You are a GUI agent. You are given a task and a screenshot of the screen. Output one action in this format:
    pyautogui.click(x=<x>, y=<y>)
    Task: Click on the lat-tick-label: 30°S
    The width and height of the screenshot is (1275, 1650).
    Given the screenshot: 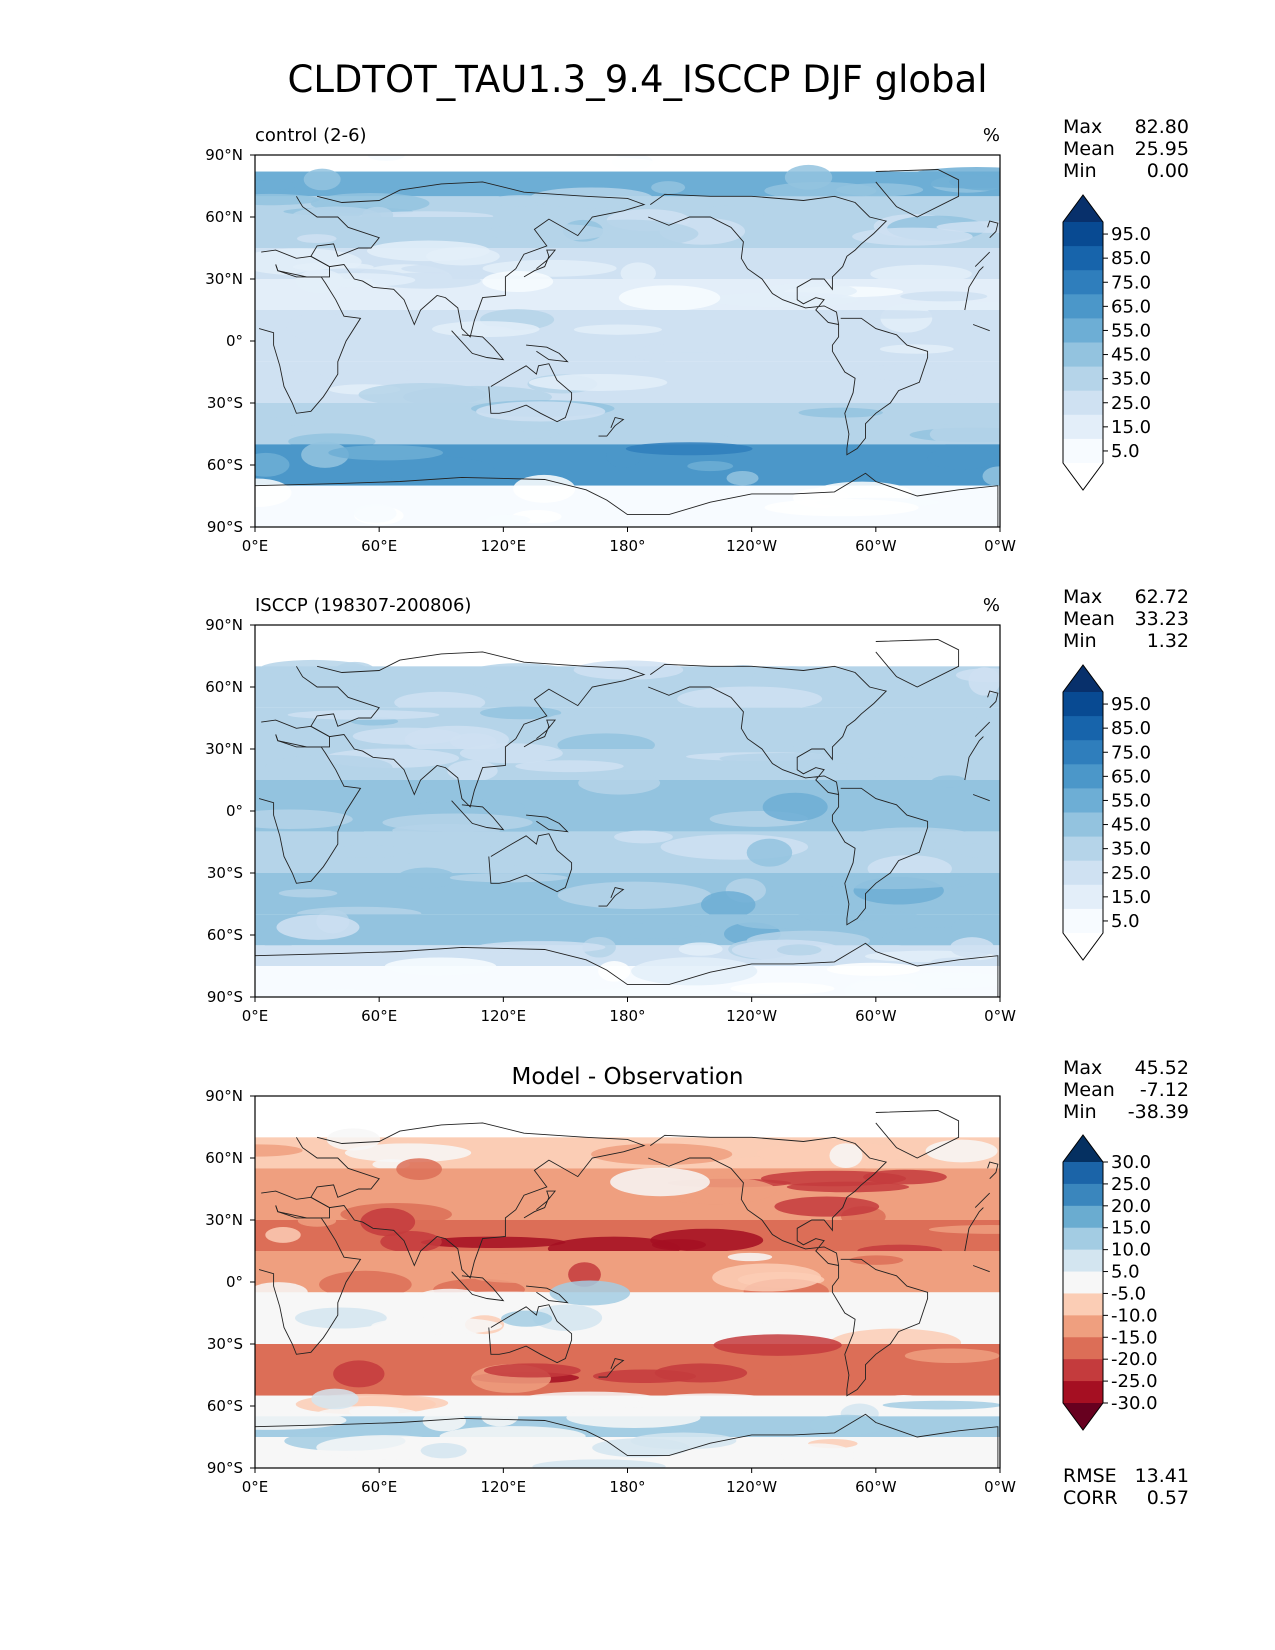 What is the action you would take?
    pyautogui.click(x=225, y=873)
    